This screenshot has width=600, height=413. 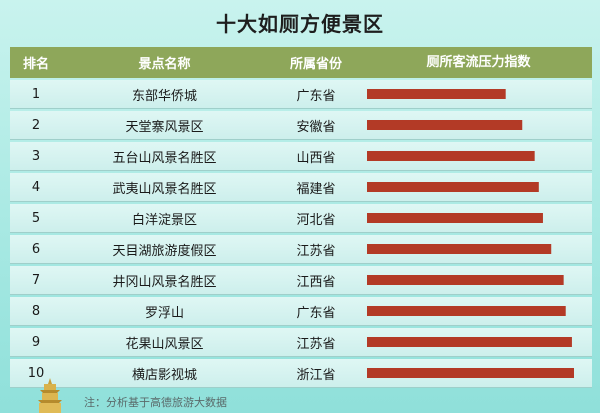 What do you see at coordinates (35, 64) in the screenshot?
I see `header-rank: 排名` at bounding box center [35, 64].